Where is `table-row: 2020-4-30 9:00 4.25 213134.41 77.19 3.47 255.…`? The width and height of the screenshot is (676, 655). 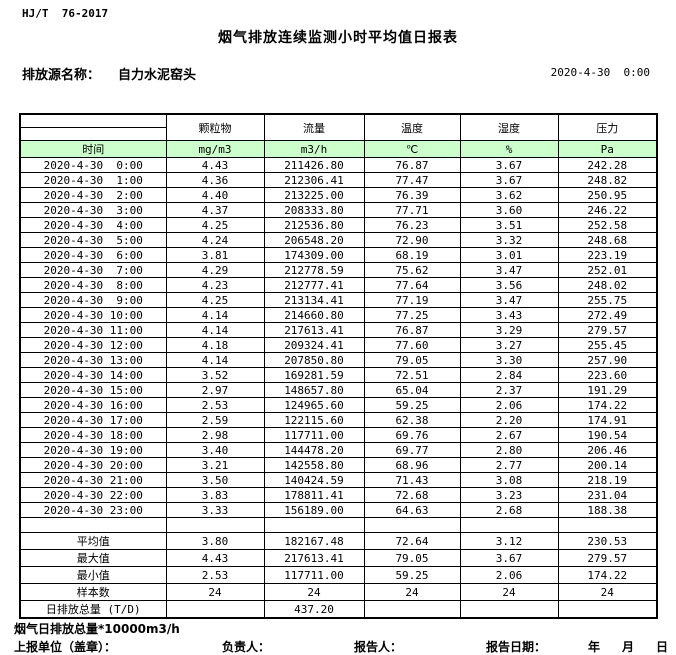 table-row: 2020-4-30 9:00 4.25 213134.41 77.19 3.47 255.… is located at coordinates (338, 300).